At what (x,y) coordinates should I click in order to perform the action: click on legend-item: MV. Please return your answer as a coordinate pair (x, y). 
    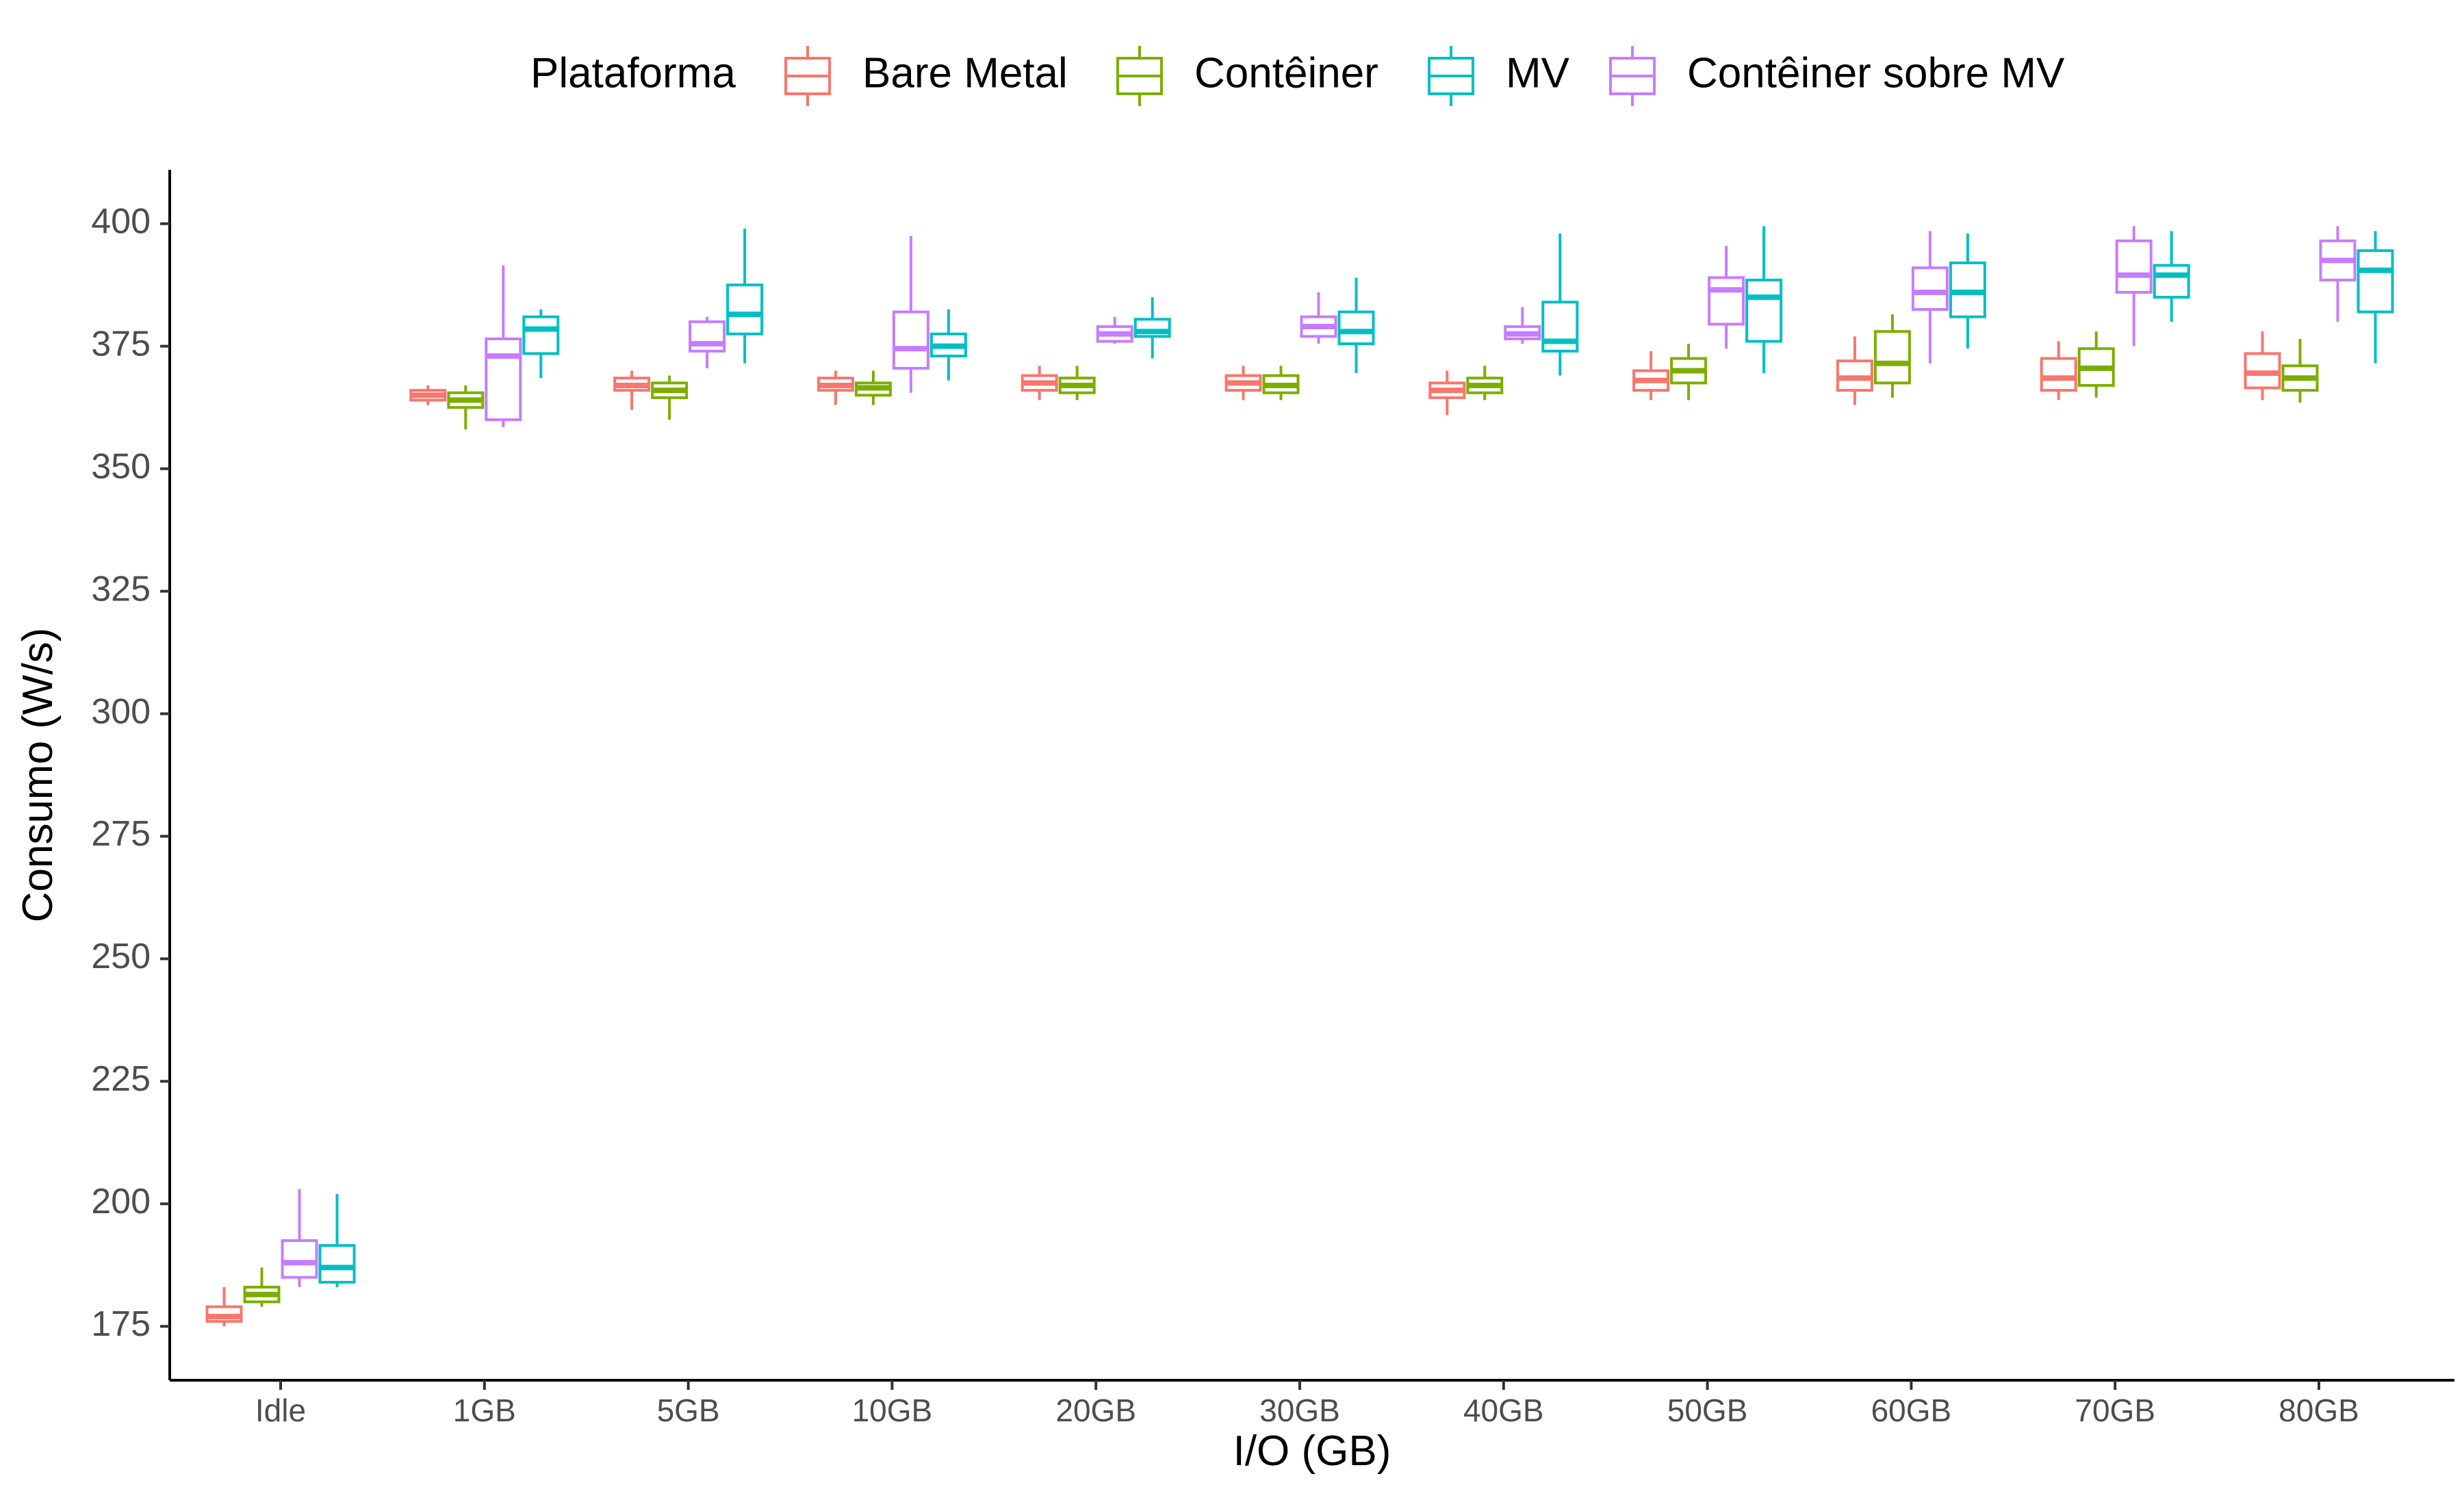
    Looking at the image, I should click on (1499, 76).